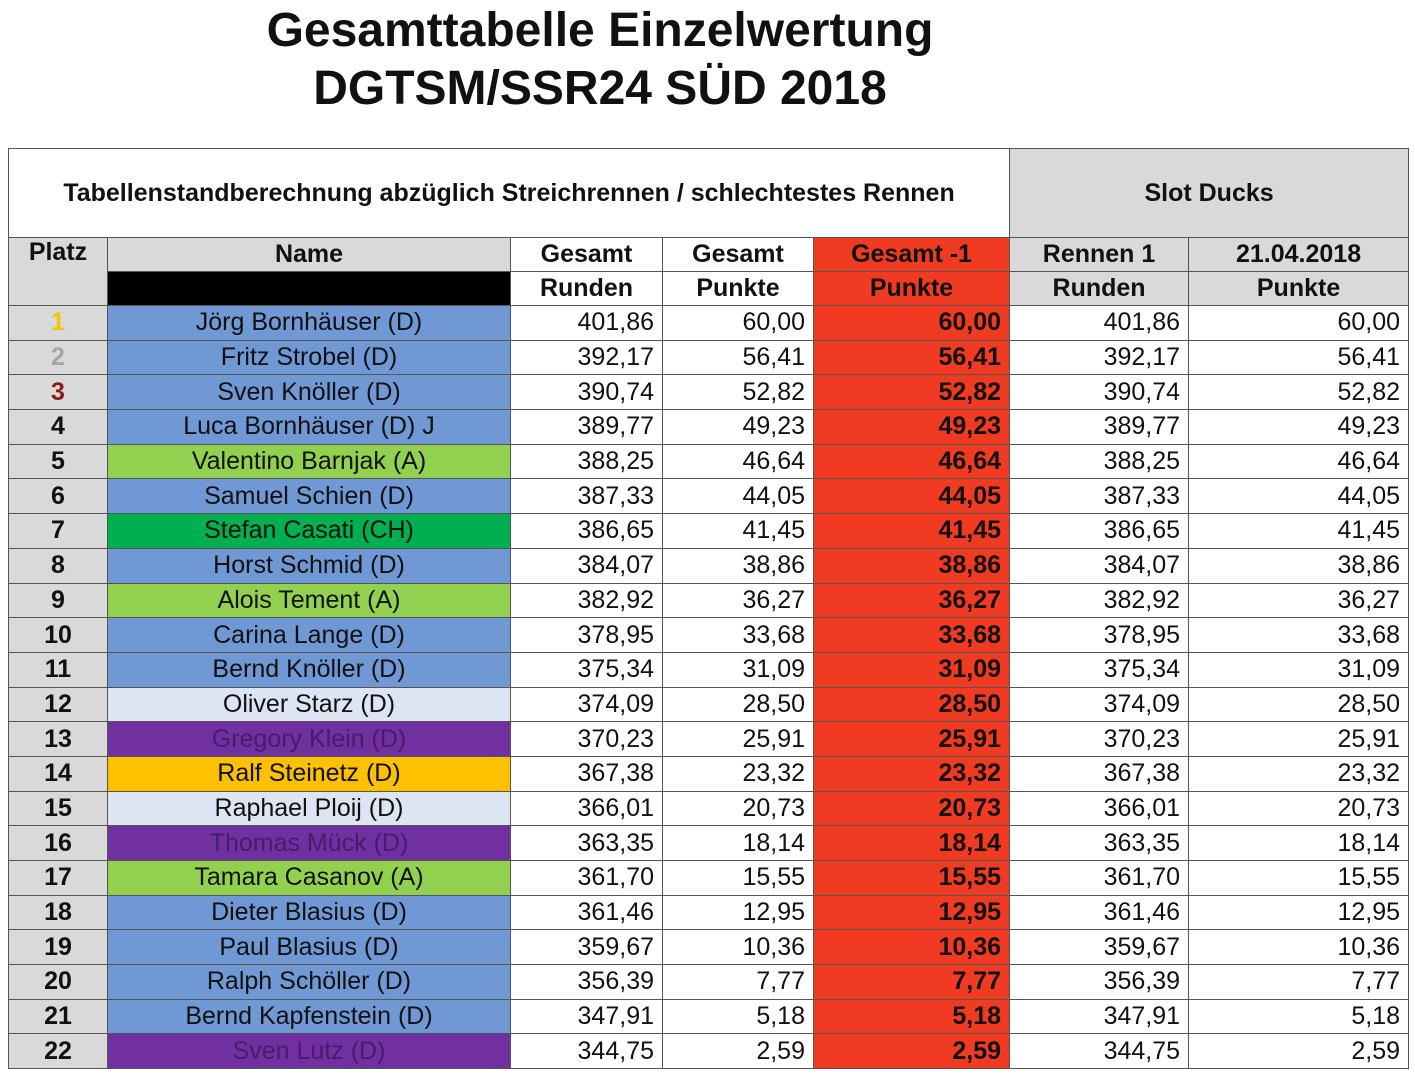  Describe the element at coordinates (1299, 461) in the screenshot. I see `rennen1-punkte-cell: 46,64` at that location.